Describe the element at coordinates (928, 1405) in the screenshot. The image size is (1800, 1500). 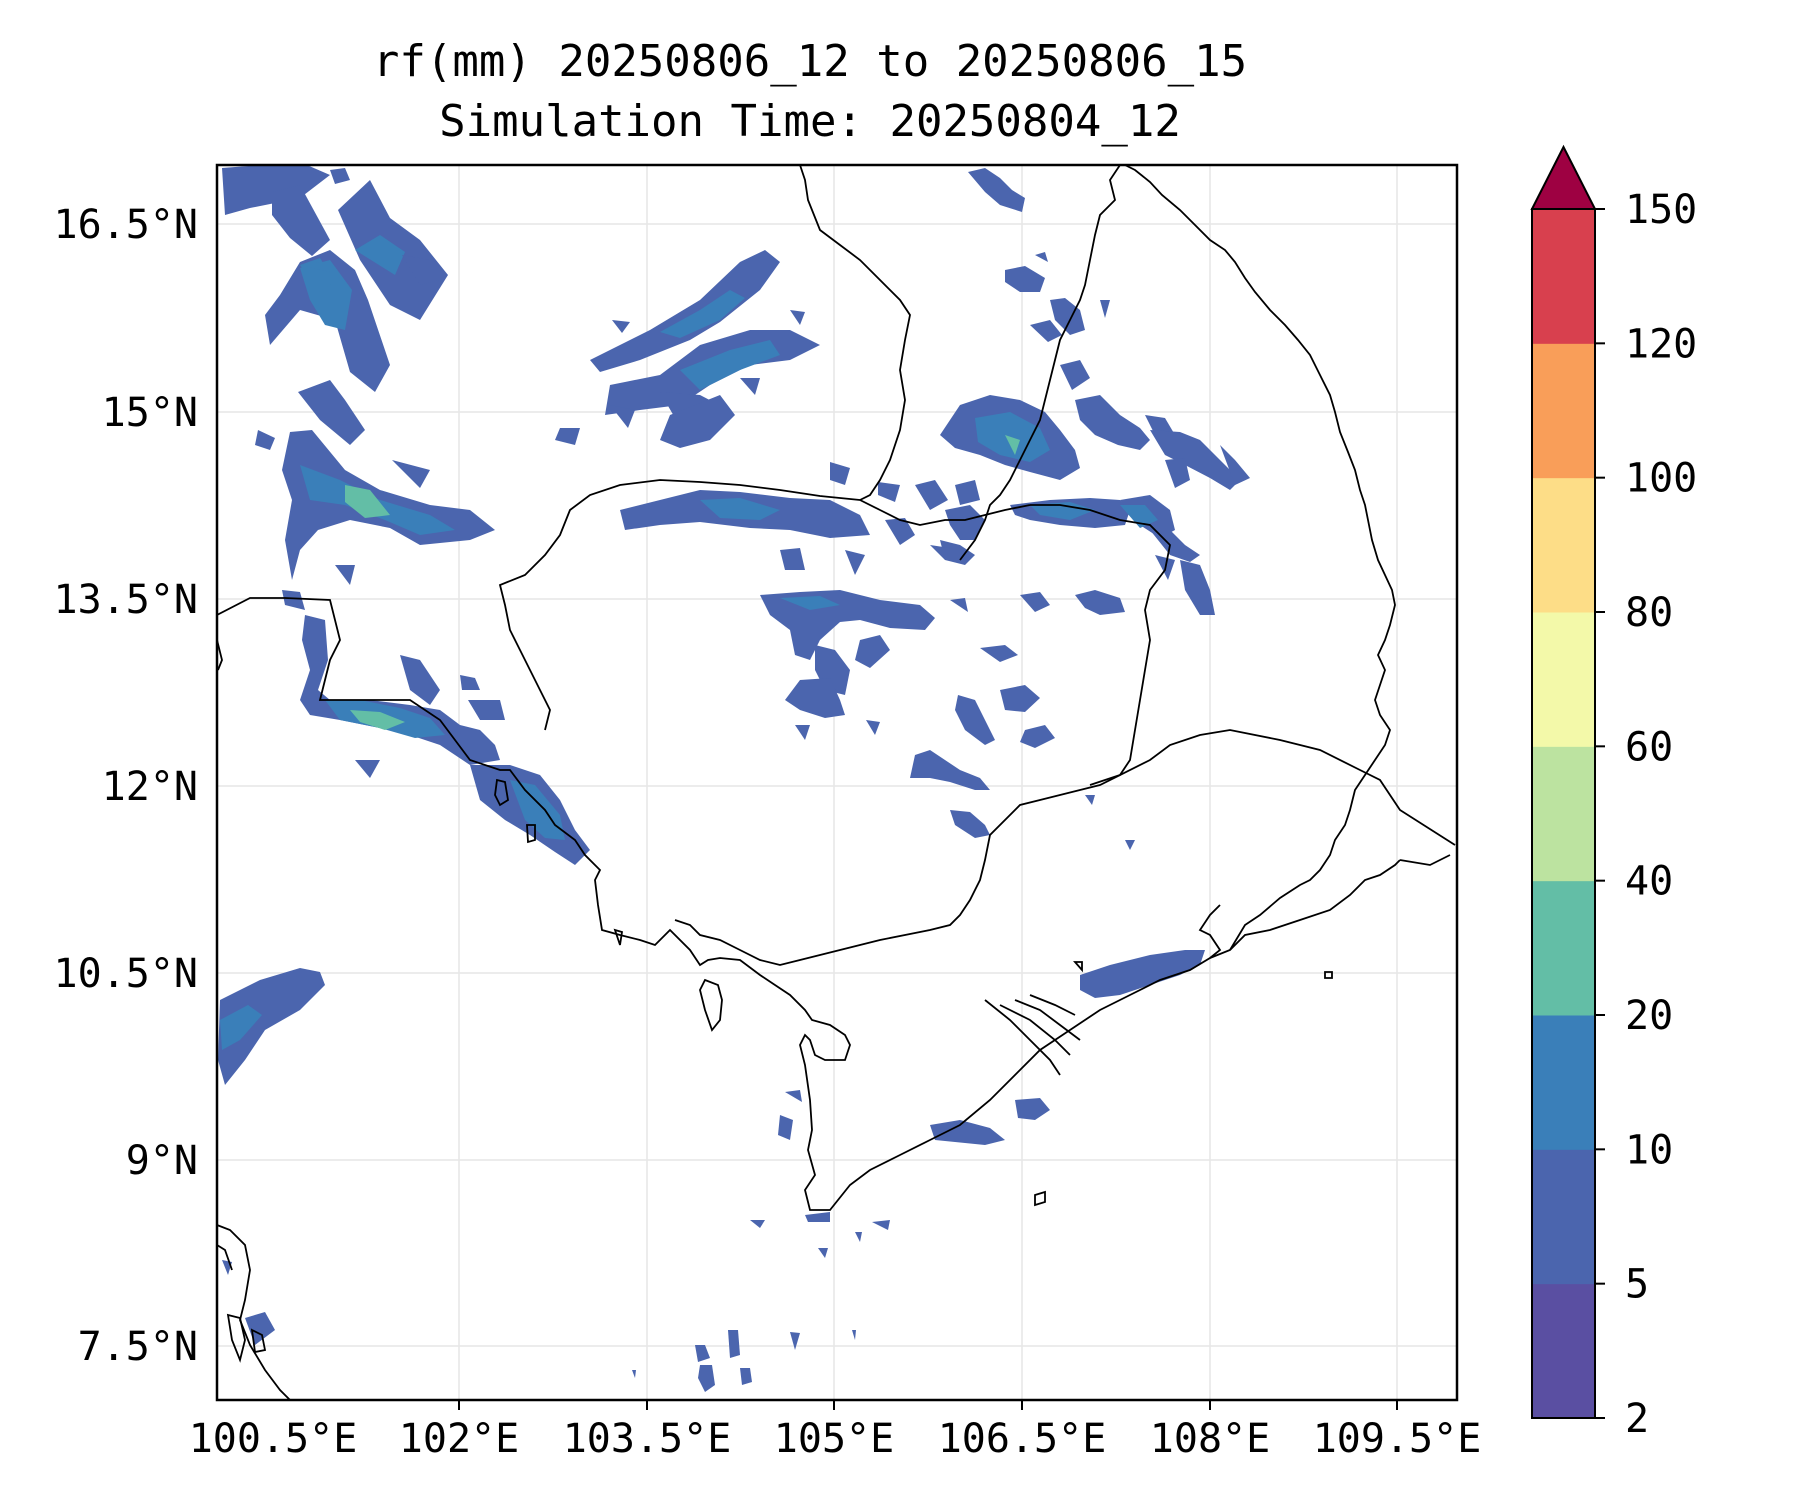
I see `tick-marks` at that location.